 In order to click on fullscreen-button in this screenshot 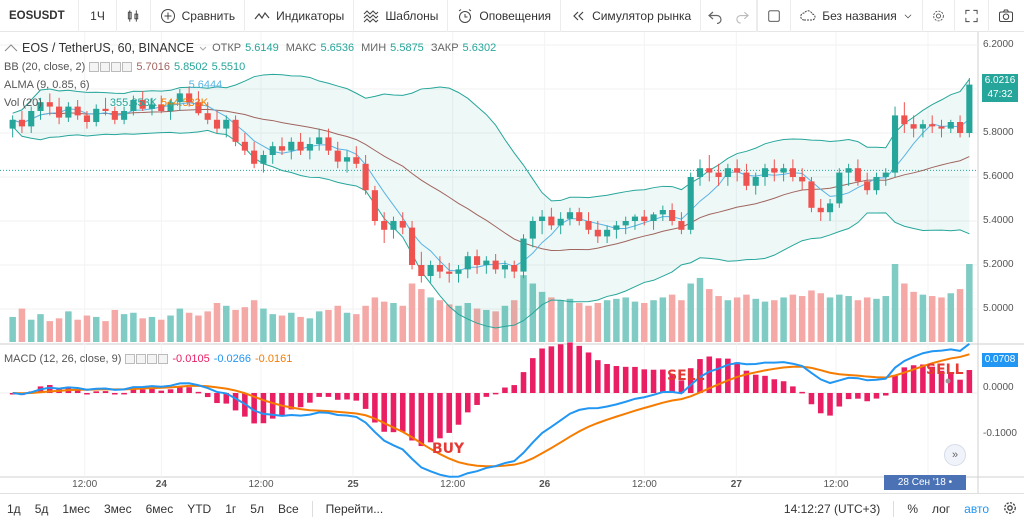, I will do `click(972, 16)`.